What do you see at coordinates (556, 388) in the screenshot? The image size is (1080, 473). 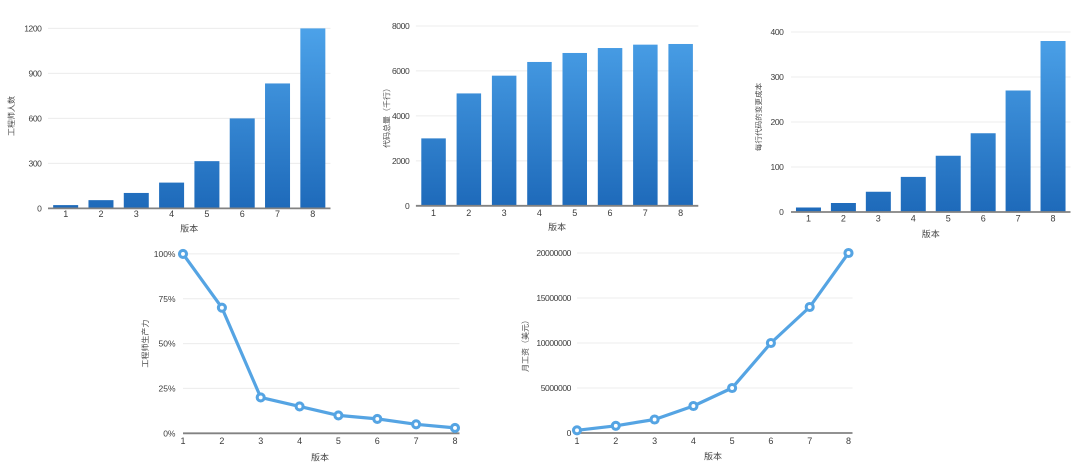 I see `svg-text: 5000000` at bounding box center [556, 388].